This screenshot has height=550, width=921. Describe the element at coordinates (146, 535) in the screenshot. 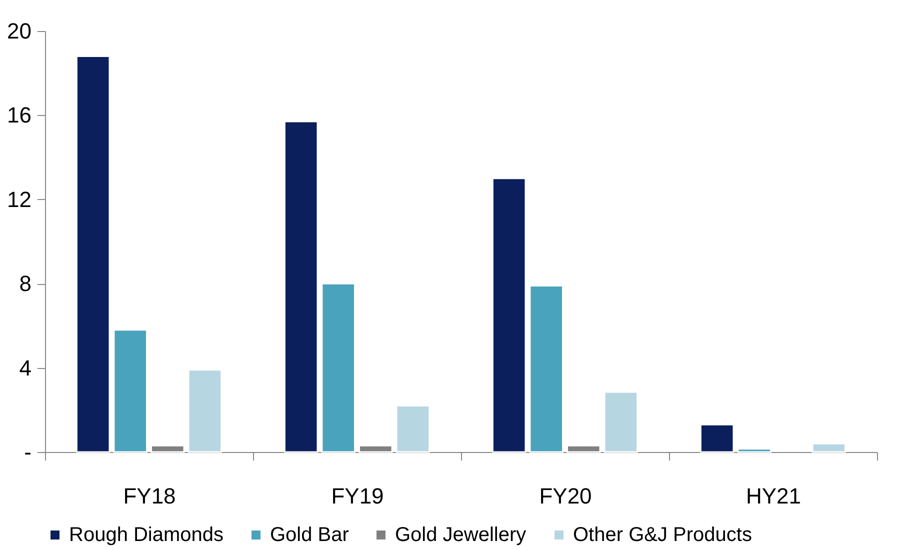

I see `legend-label: Rough Diamonds` at that location.